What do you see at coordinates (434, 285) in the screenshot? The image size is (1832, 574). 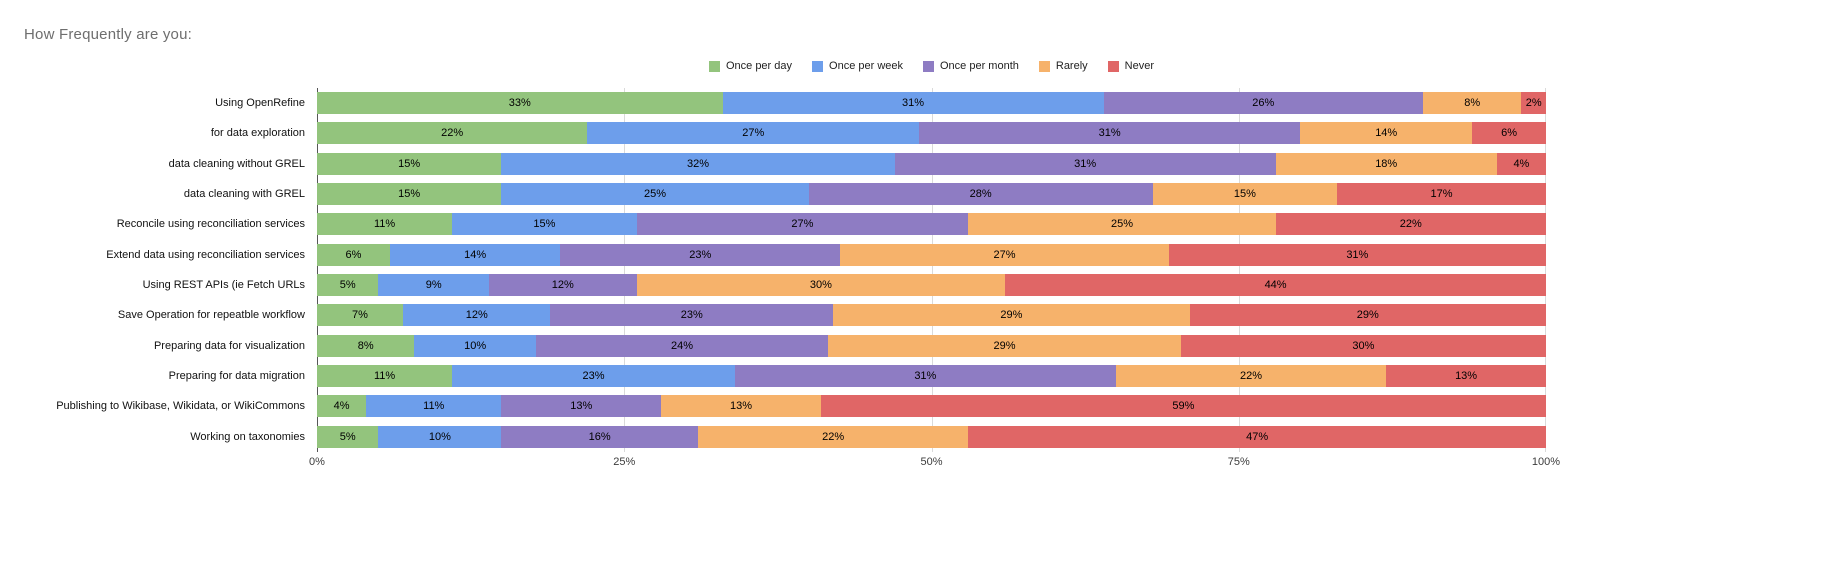 I see `bar-segment: 9%` at bounding box center [434, 285].